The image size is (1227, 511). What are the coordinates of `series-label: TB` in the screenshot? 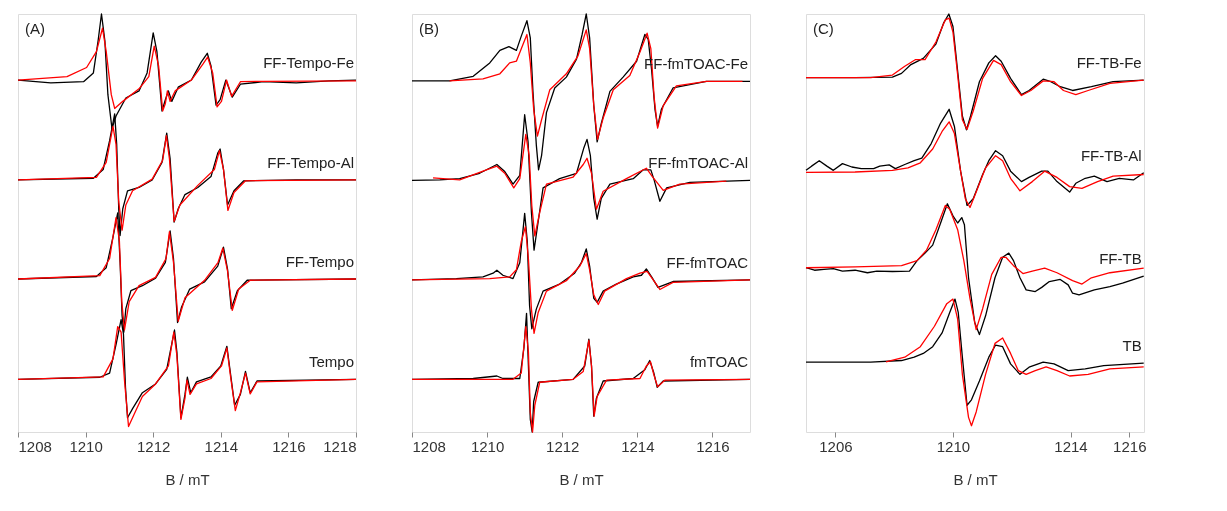 It's located at (1132, 346).